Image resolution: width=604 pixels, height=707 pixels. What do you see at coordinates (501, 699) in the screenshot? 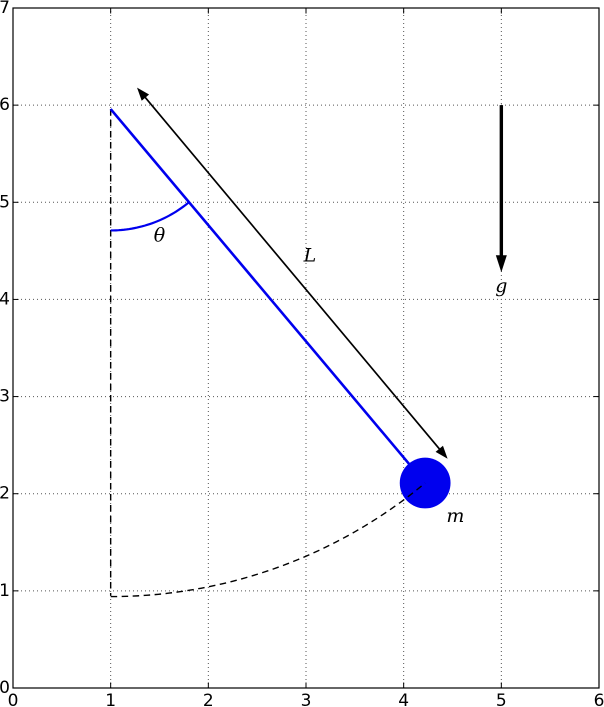
I see `x-tick-label: 5` at bounding box center [501, 699].